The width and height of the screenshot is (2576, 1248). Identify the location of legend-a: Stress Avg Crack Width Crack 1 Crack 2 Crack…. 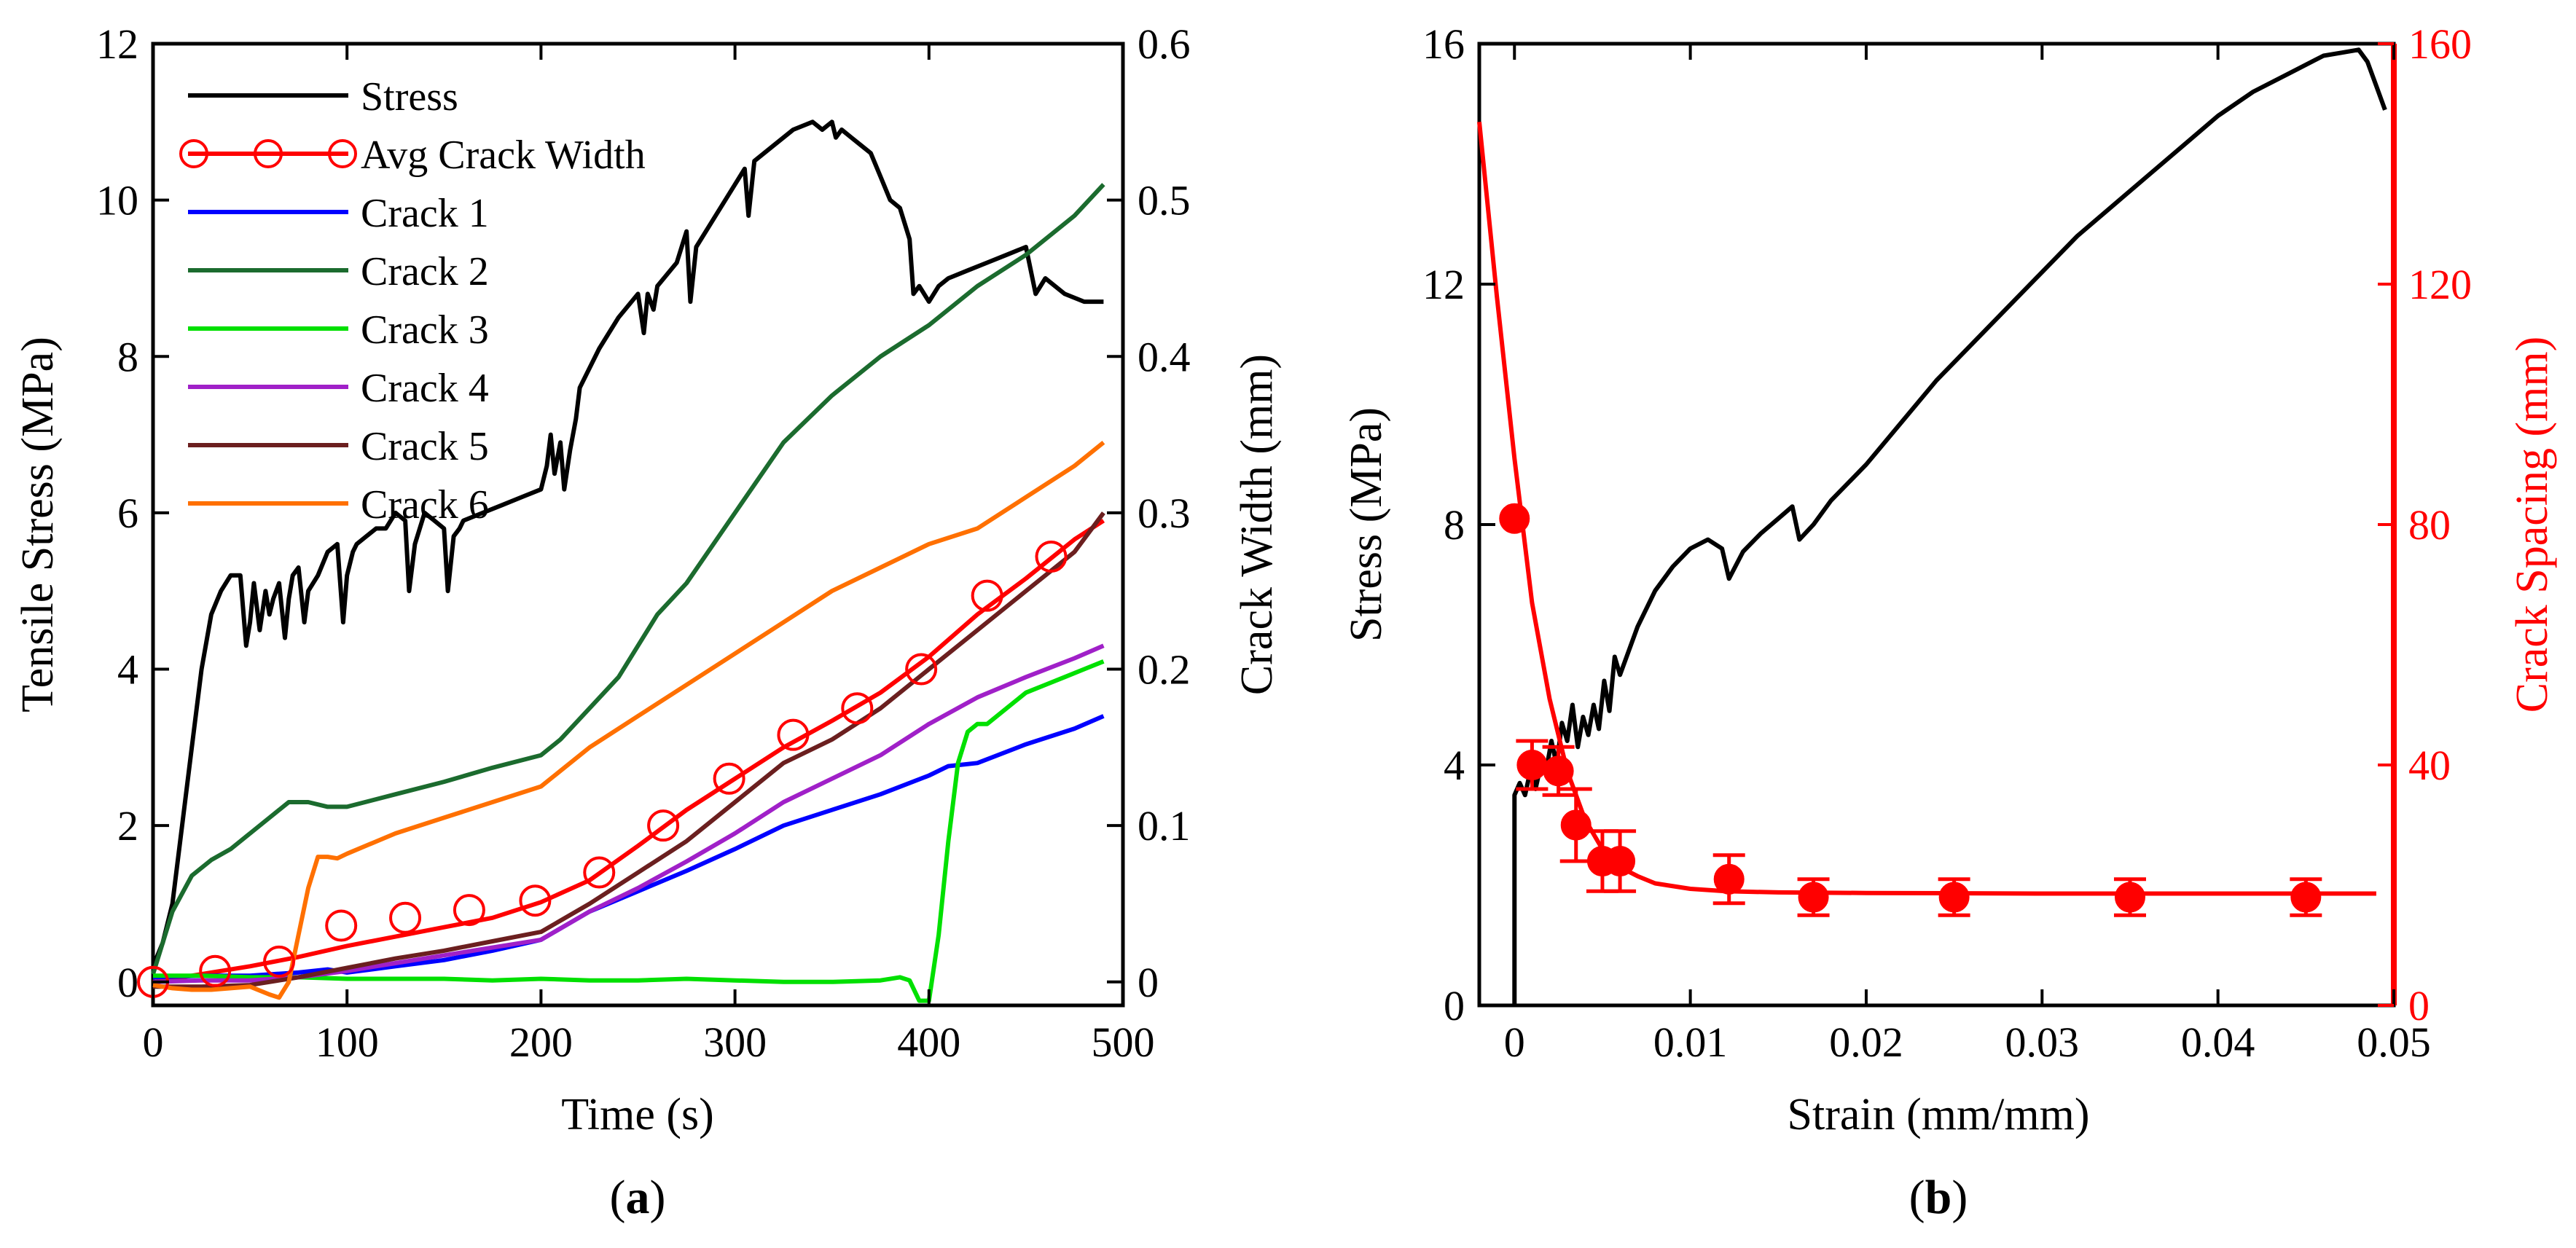
(412, 300).